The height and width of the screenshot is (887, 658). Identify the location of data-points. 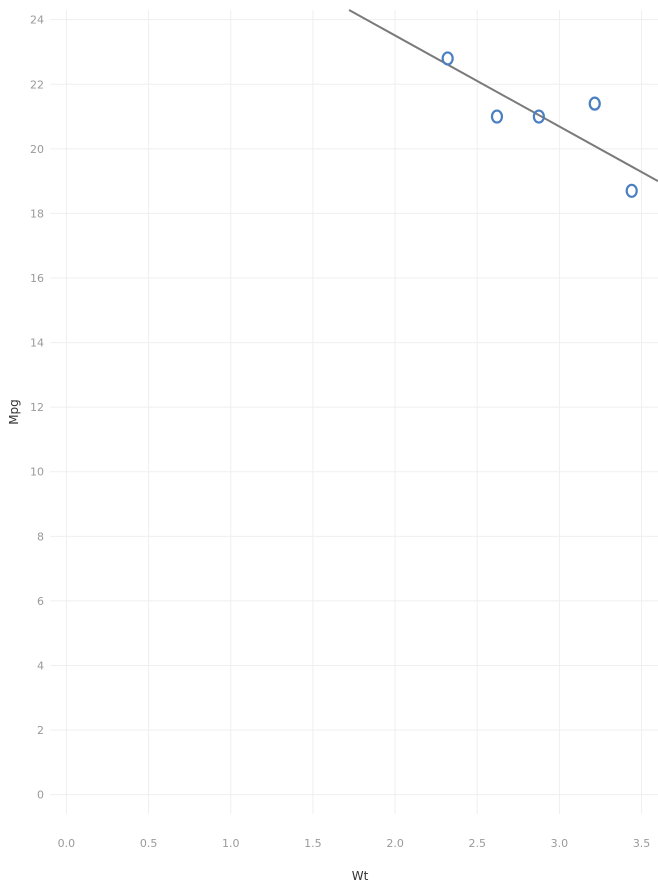
(540, 124).